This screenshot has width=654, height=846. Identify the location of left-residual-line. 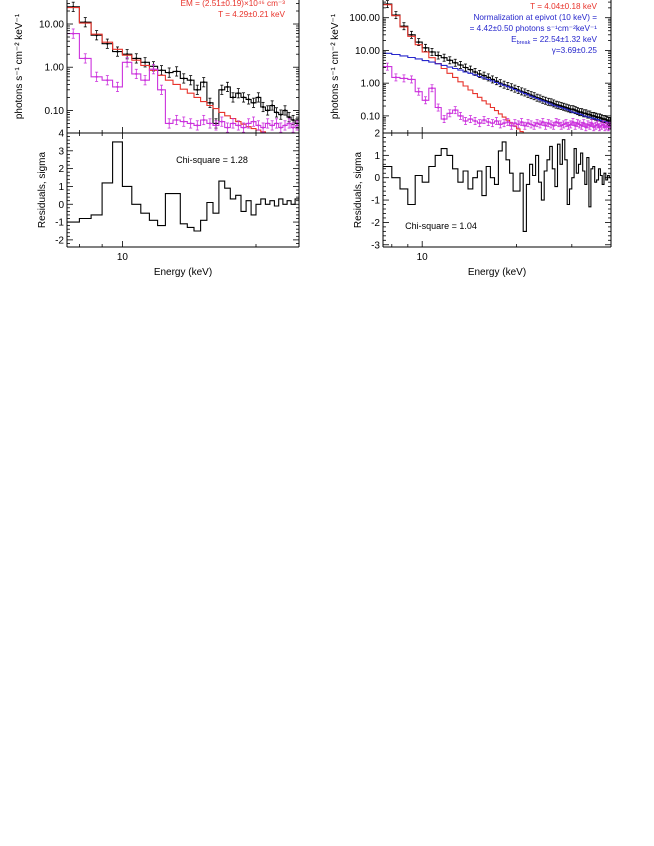
(183, 186).